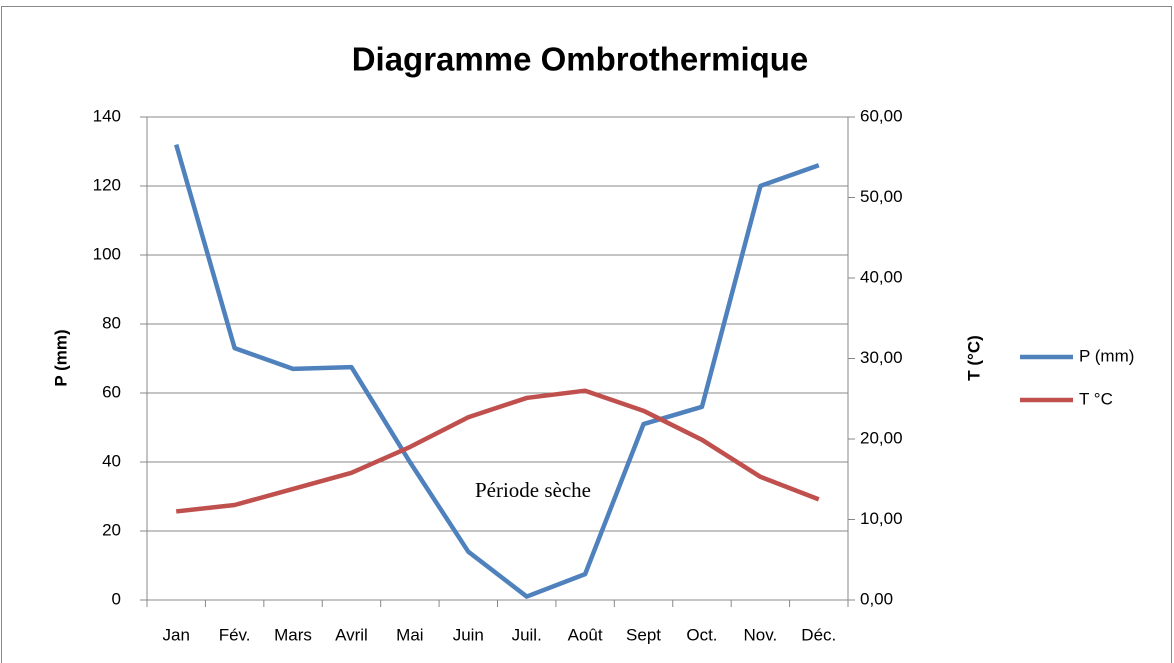 The width and height of the screenshot is (1174, 663). I want to click on y-tick-label: 40, so click(111, 460).